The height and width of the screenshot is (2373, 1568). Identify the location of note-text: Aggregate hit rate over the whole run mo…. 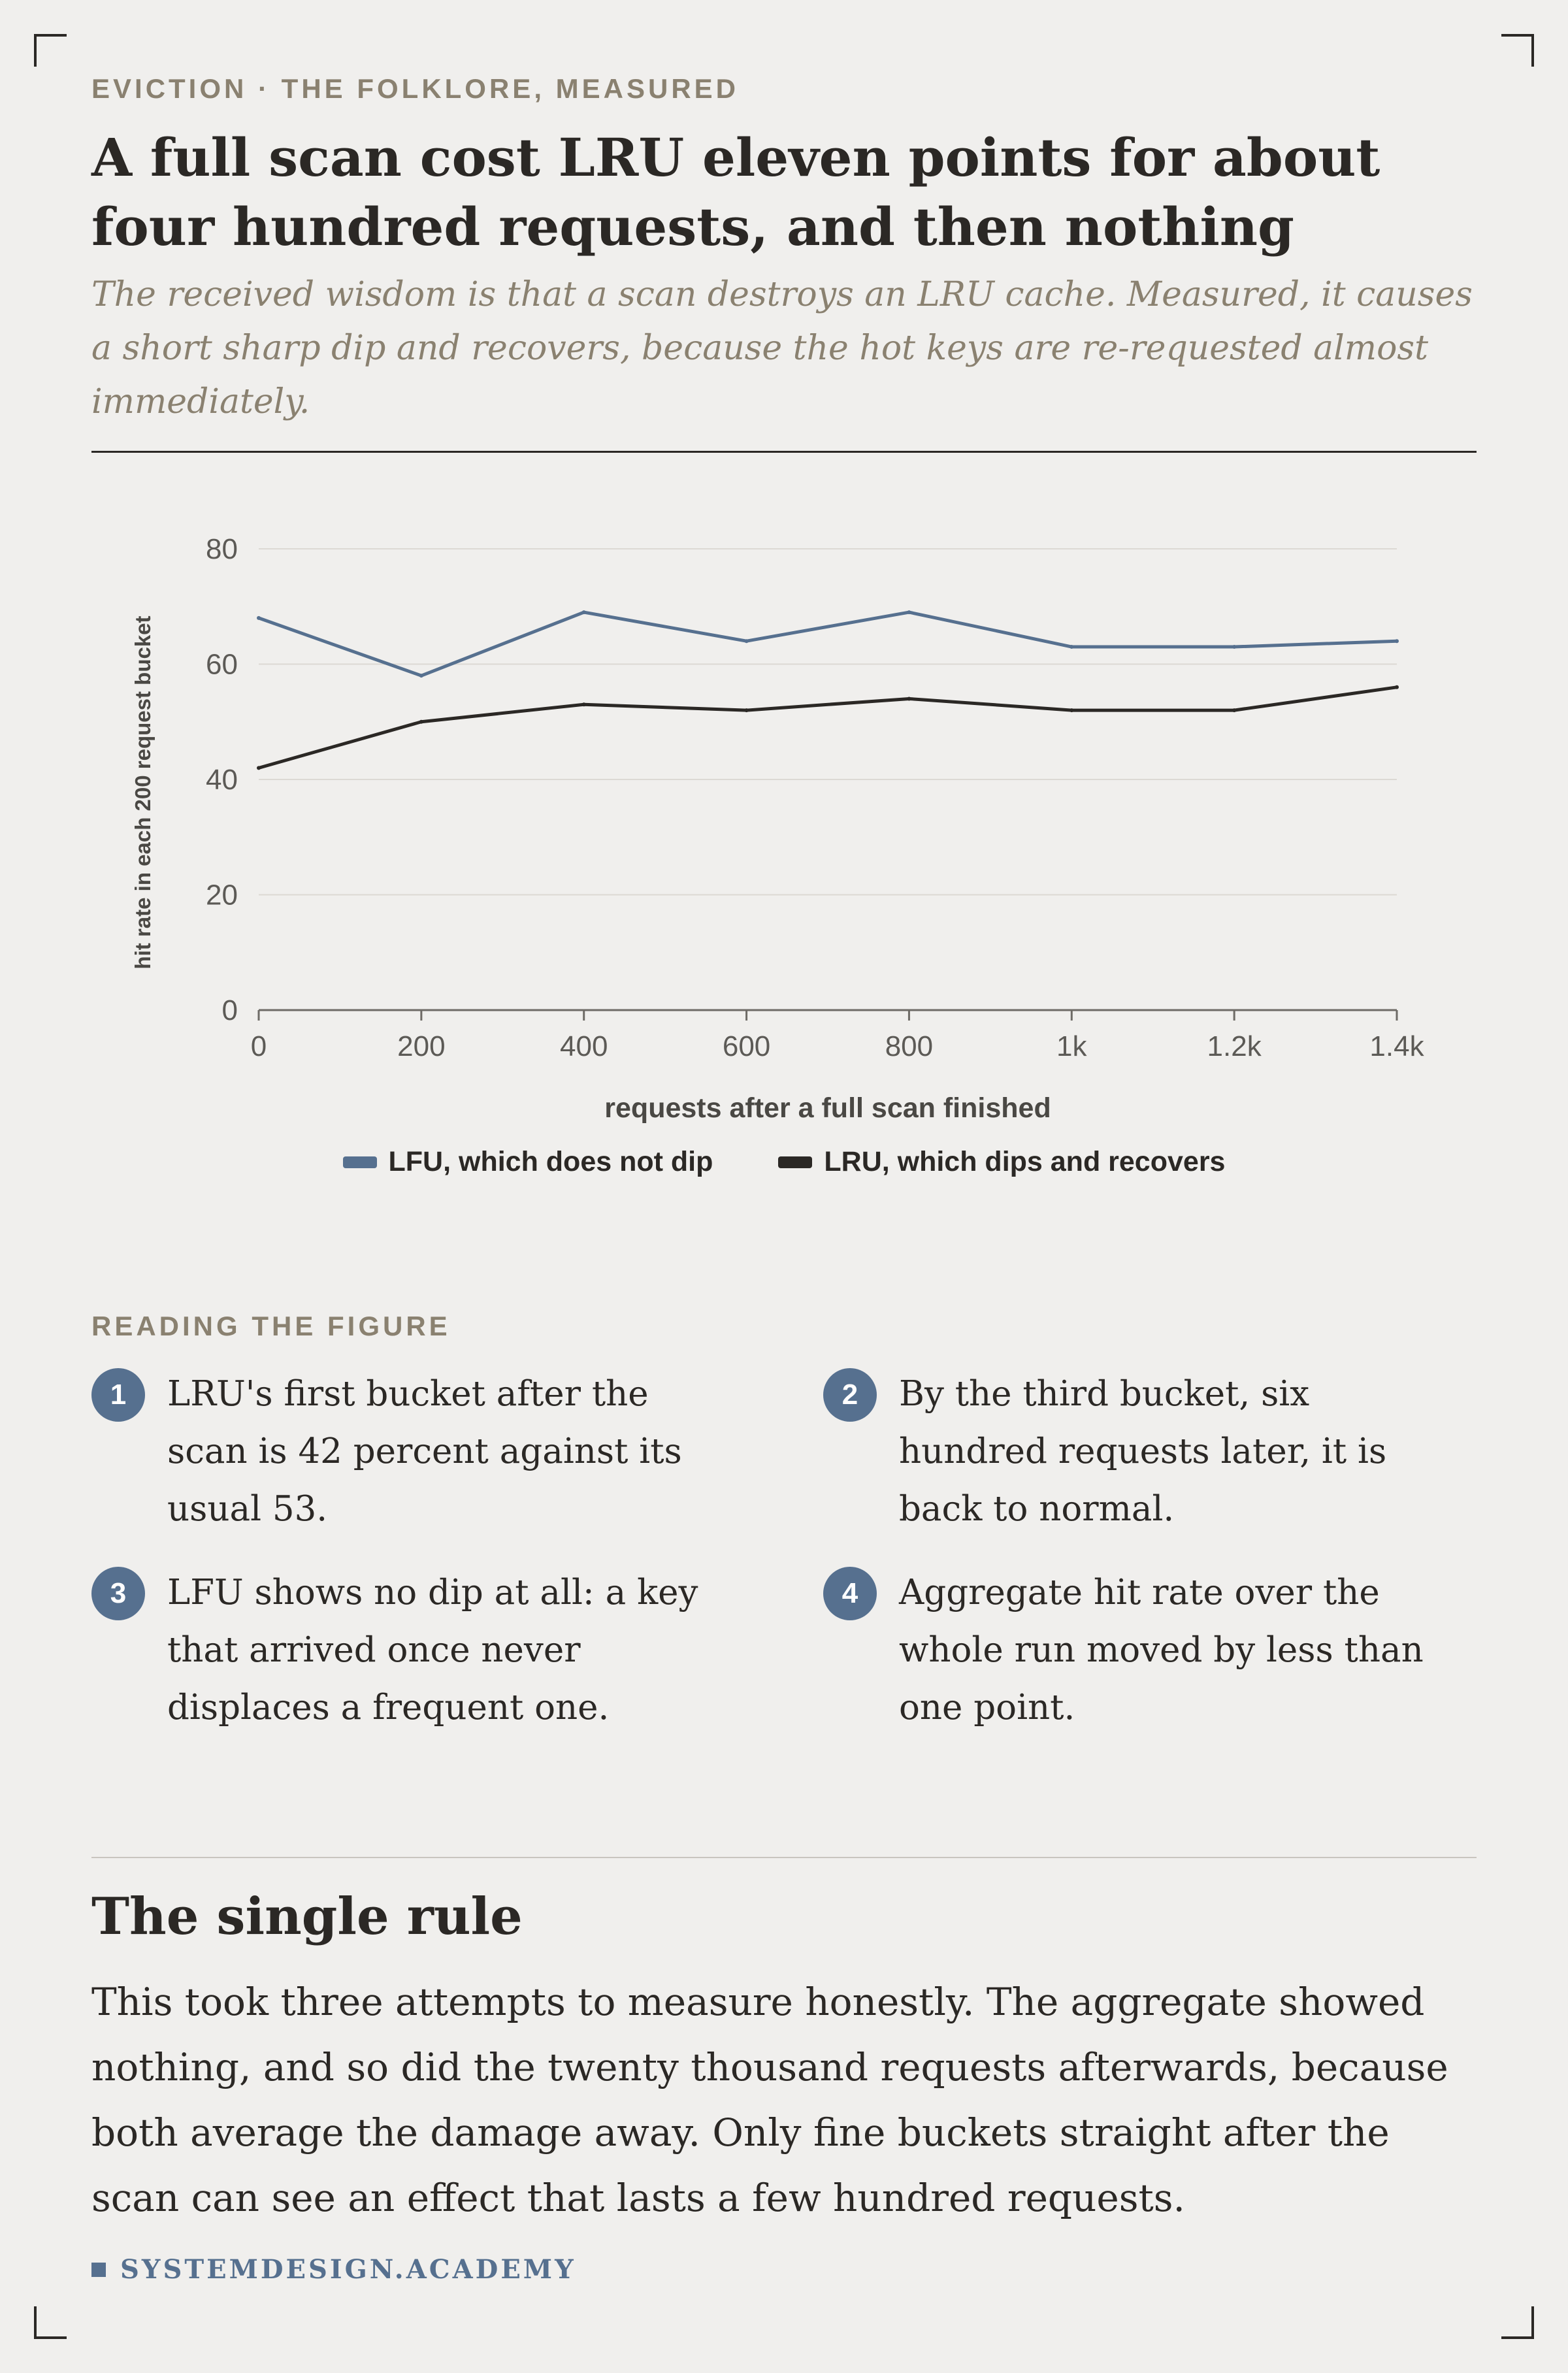
(1161, 1650).